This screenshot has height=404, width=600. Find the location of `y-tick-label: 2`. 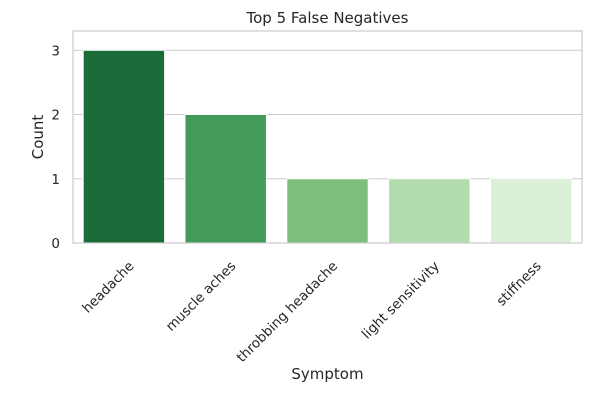

y-tick-label: 2 is located at coordinates (55, 116).